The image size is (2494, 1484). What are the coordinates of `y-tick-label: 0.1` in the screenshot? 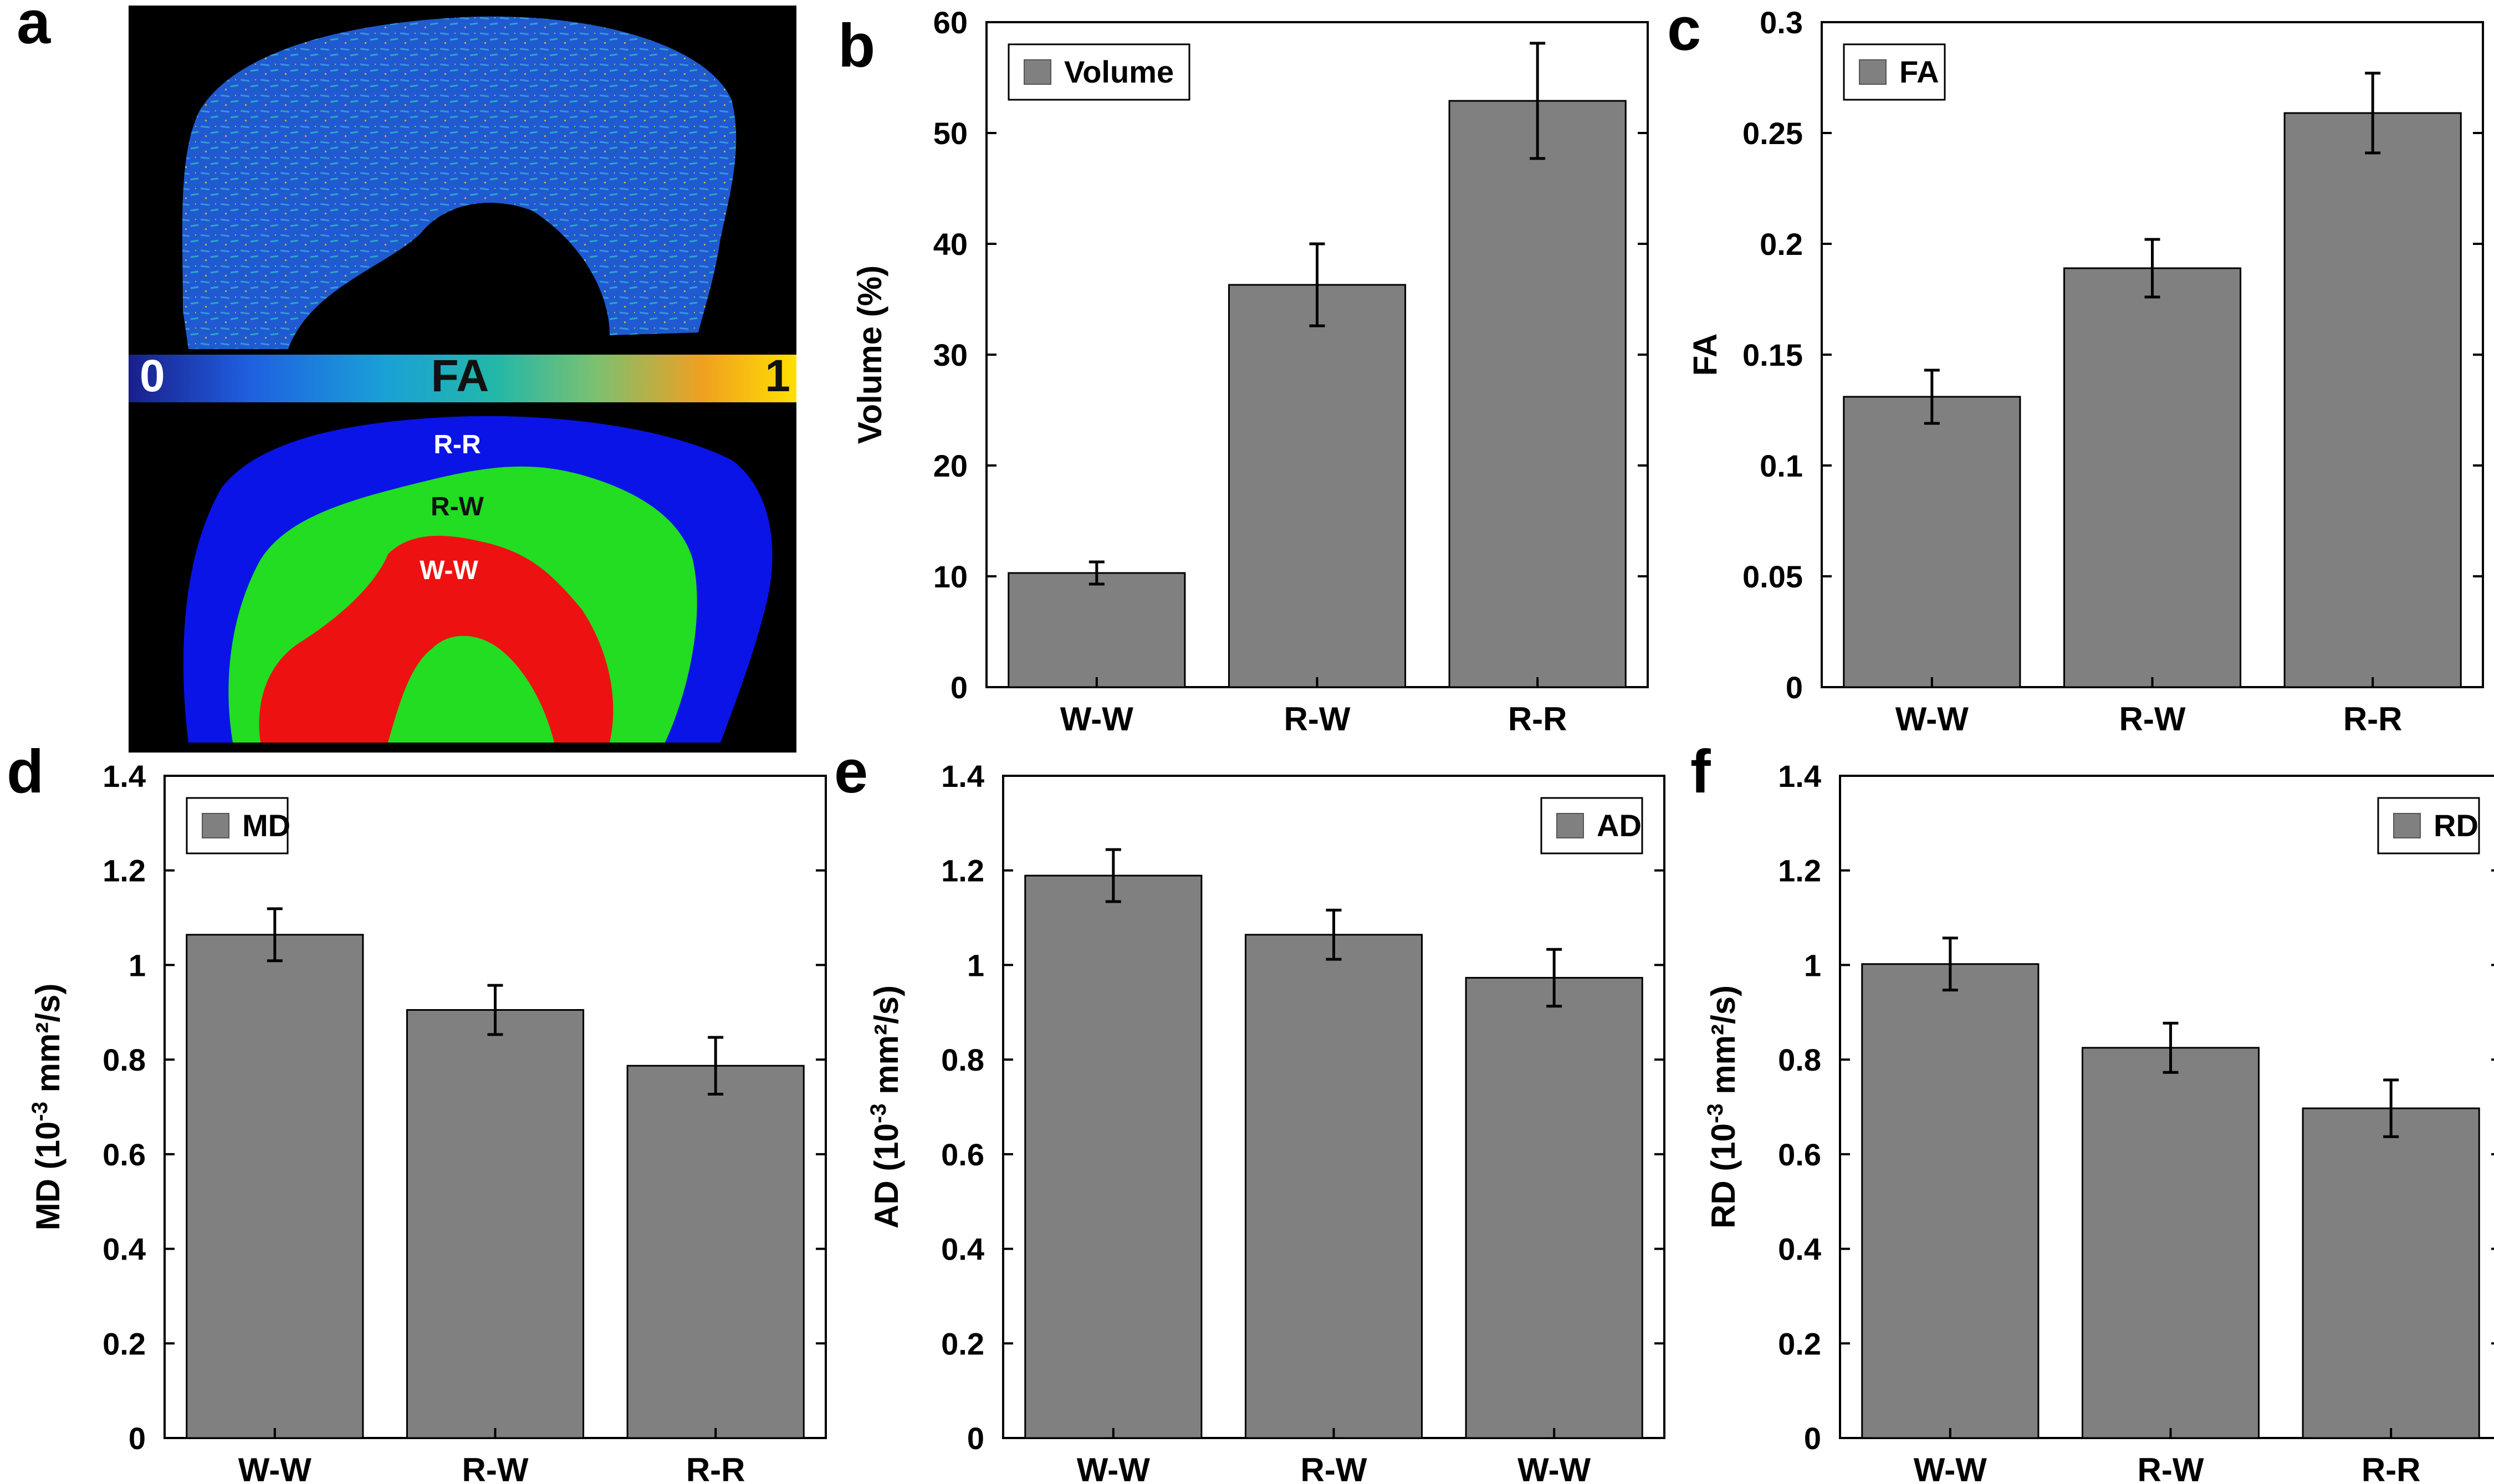 It's located at (1781, 466).